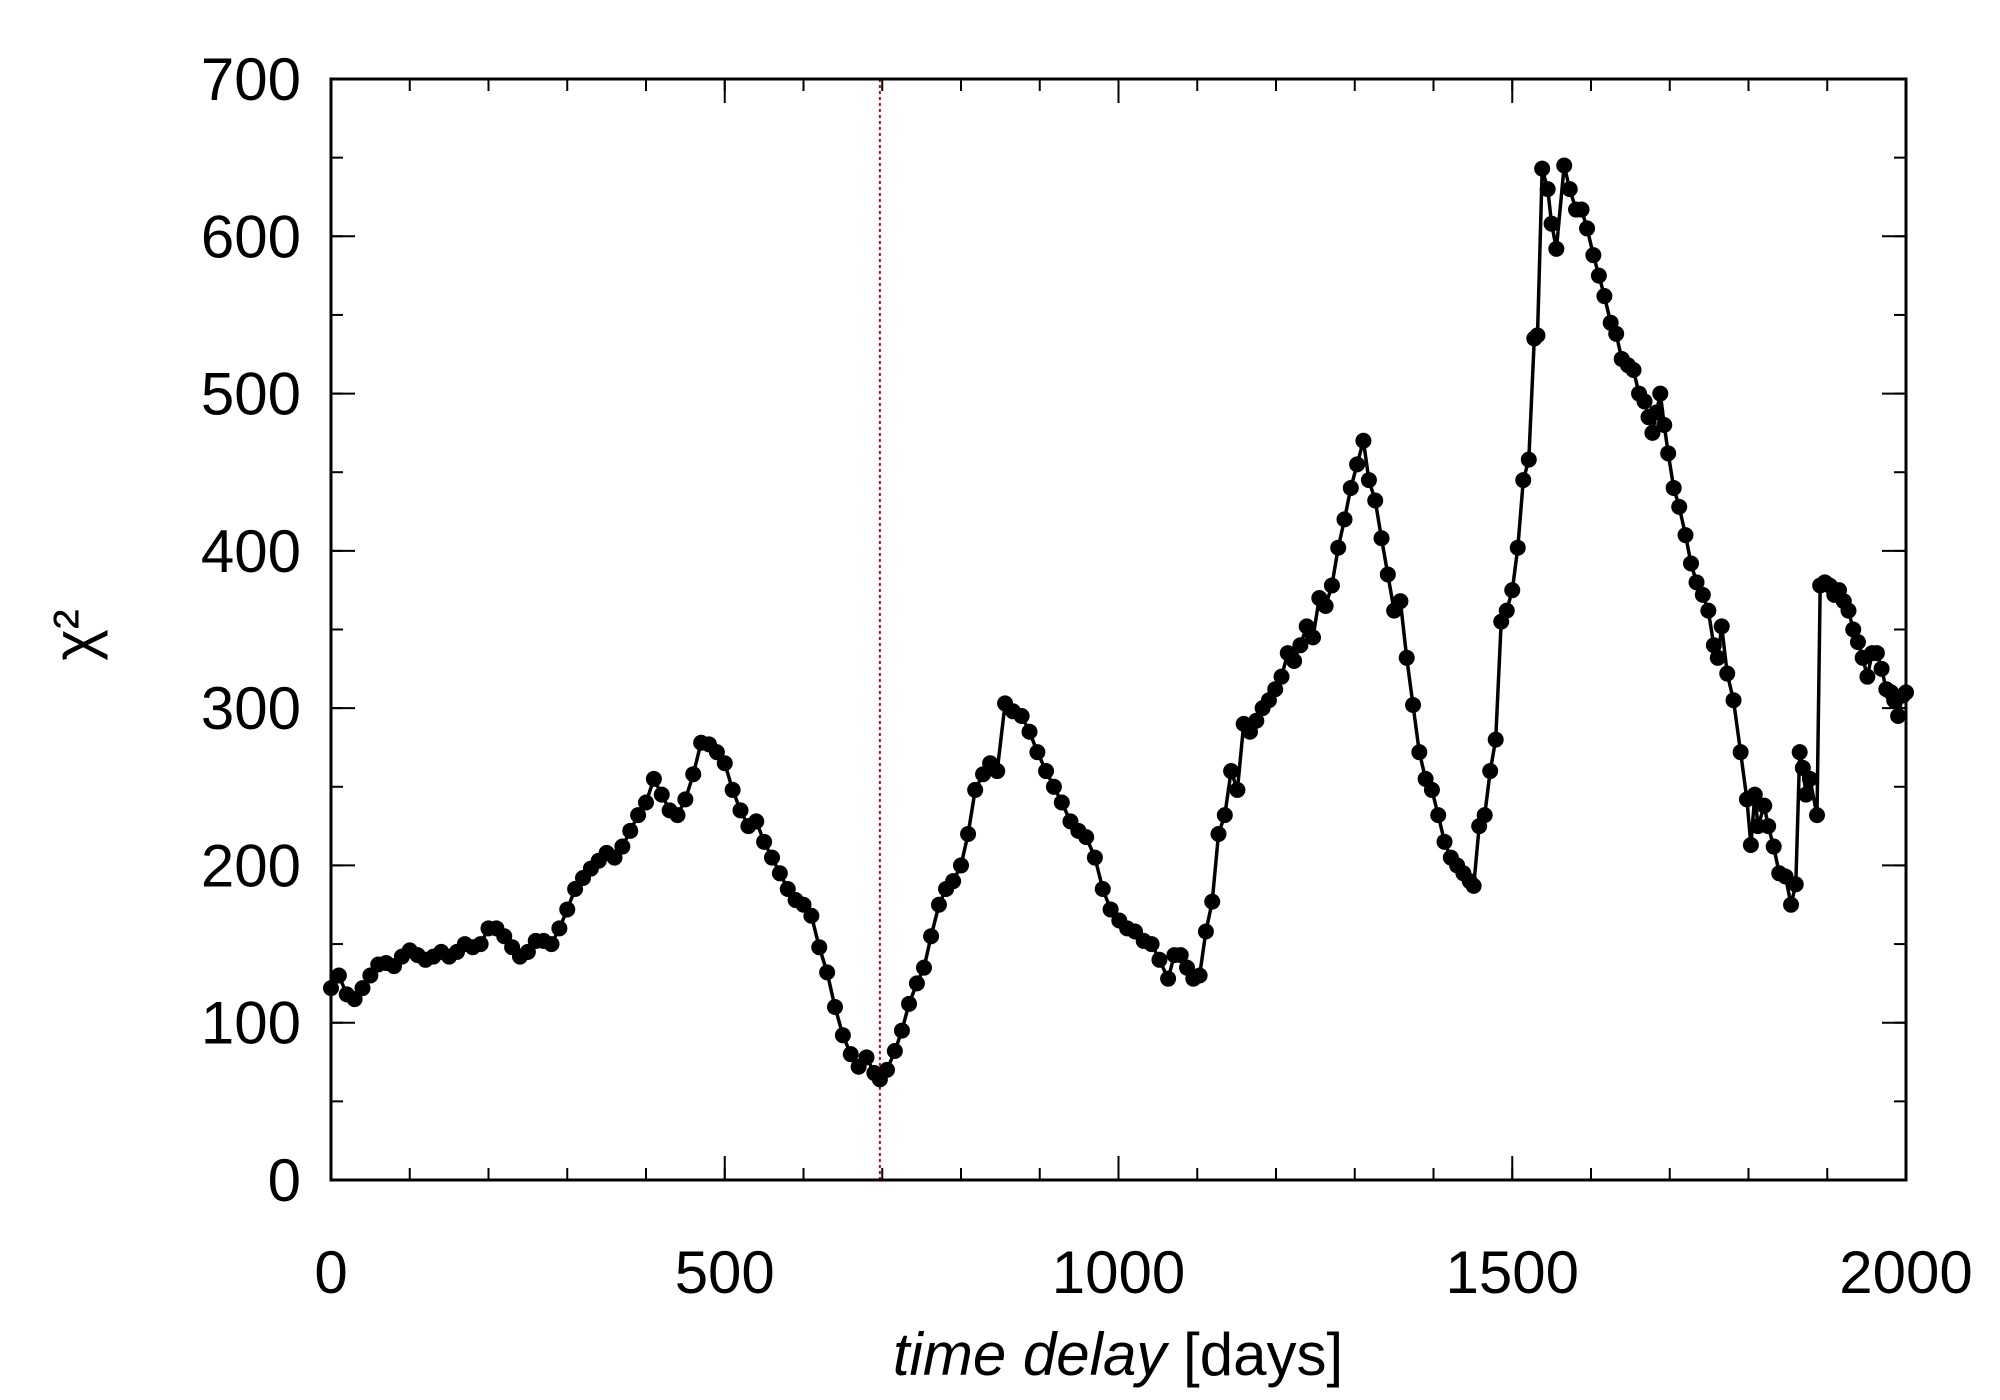 The width and height of the screenshot is (2000, 1400). What do you see at coordinates (1118, 1272) in the screenshot?
I see `x-tick-label: 1000` at bounding box center [1118, 1272].